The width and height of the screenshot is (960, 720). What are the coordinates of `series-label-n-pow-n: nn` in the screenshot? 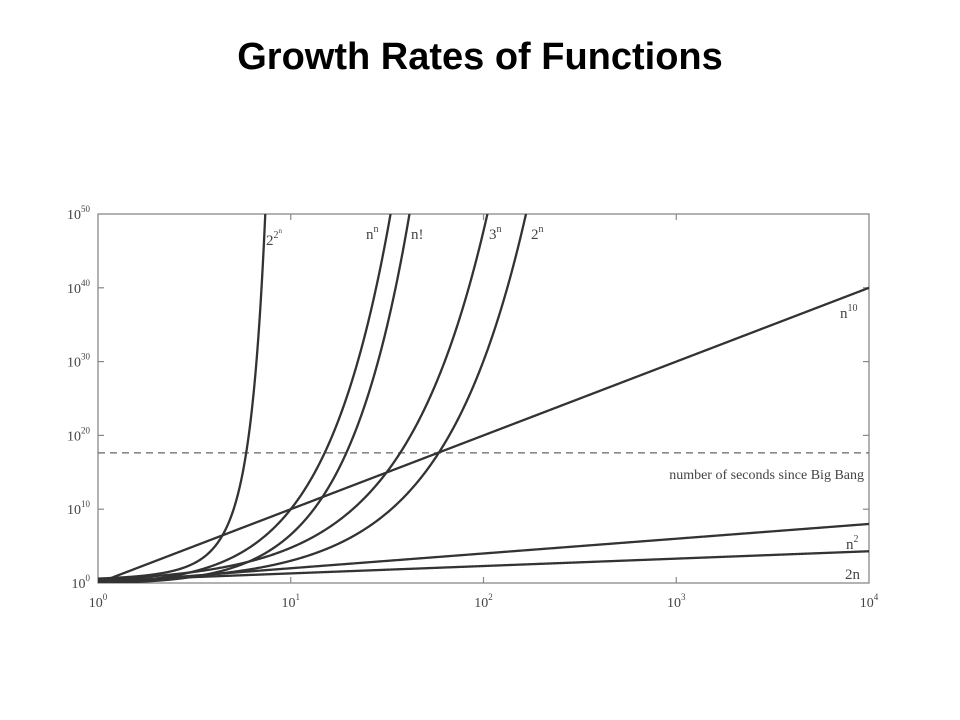 It's located at (372, 233).